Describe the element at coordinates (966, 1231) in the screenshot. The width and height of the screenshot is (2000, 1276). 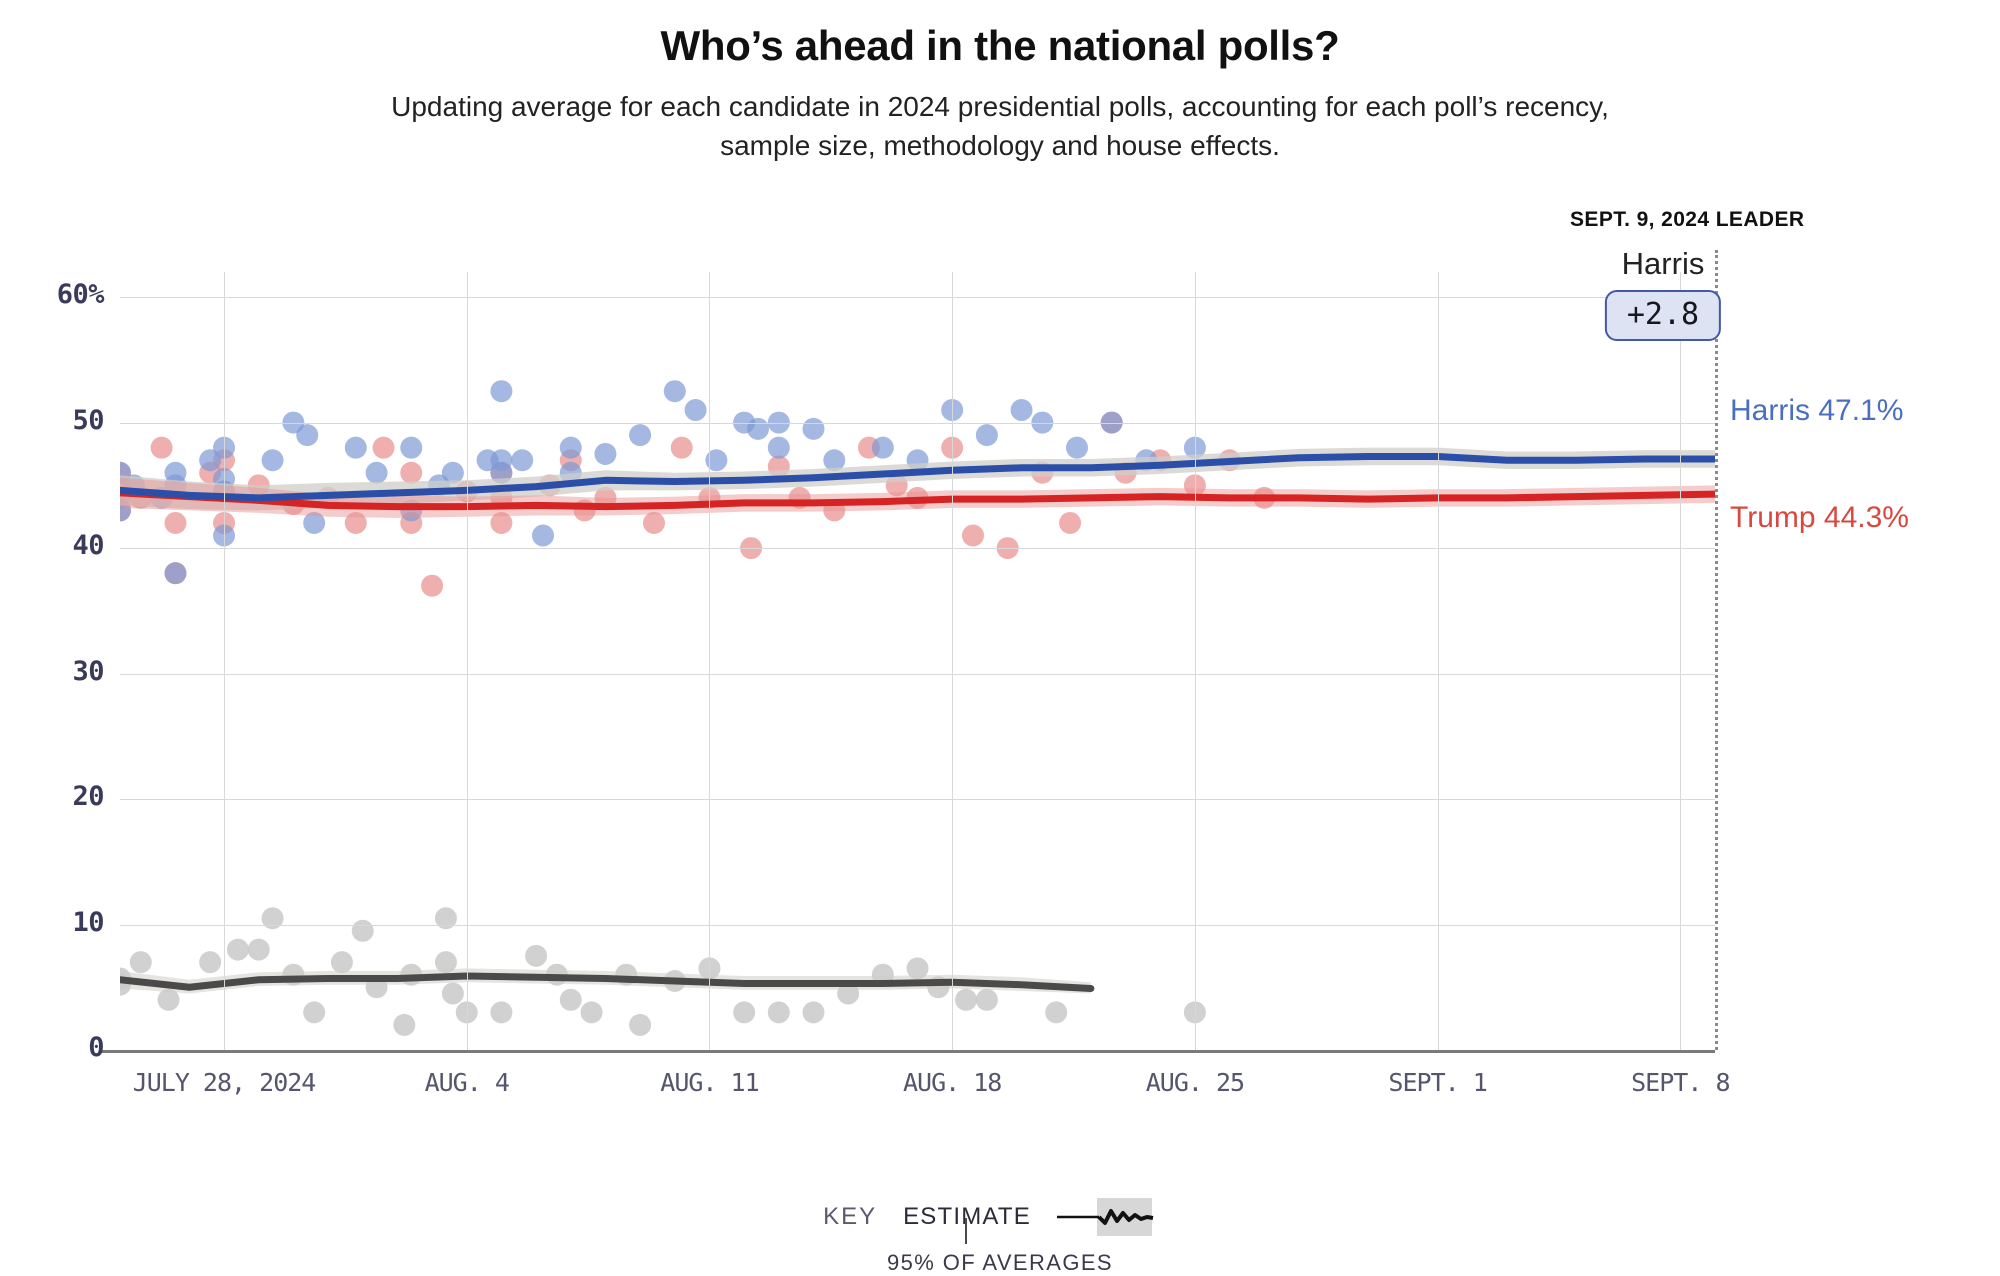
I see `key-band-pointer` at that location.